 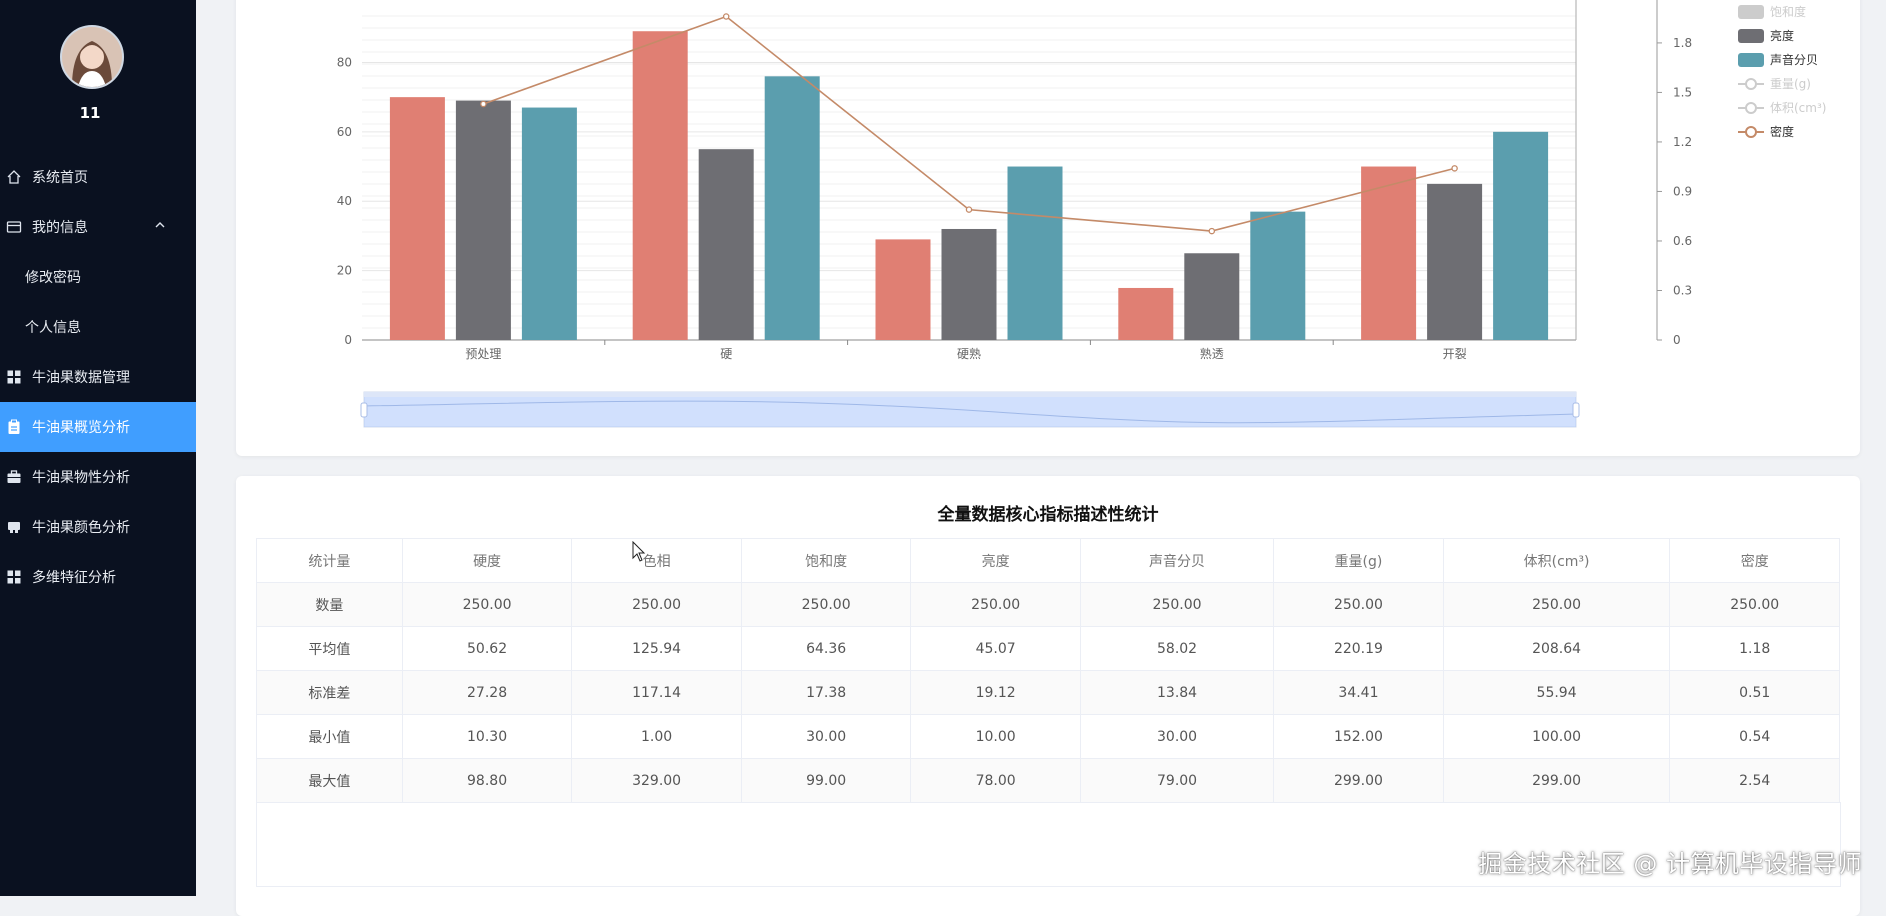 I want to click on sidebar-item-8: 多维特征分析, so click(x=98, y=577).